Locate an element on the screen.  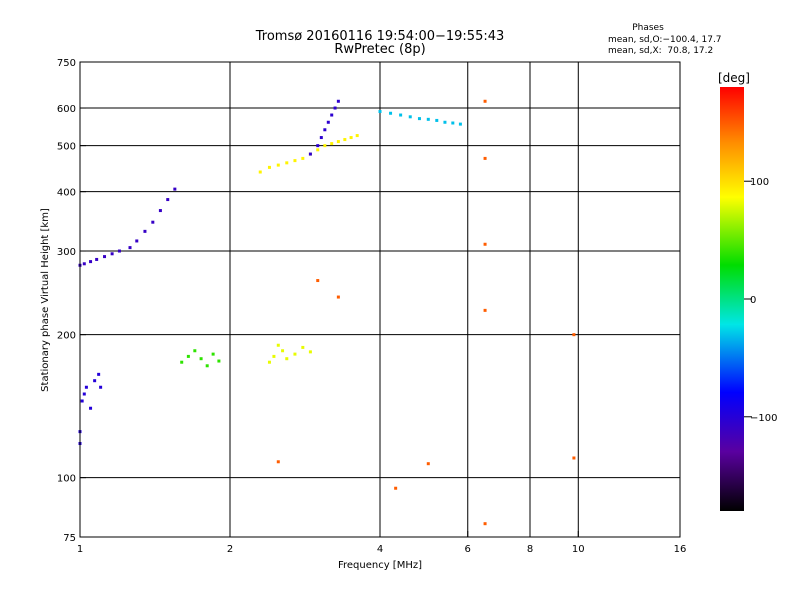
stats-o-mode: mean, sd,O:−100.4, 17.7 is located at coordinates (665, 40).